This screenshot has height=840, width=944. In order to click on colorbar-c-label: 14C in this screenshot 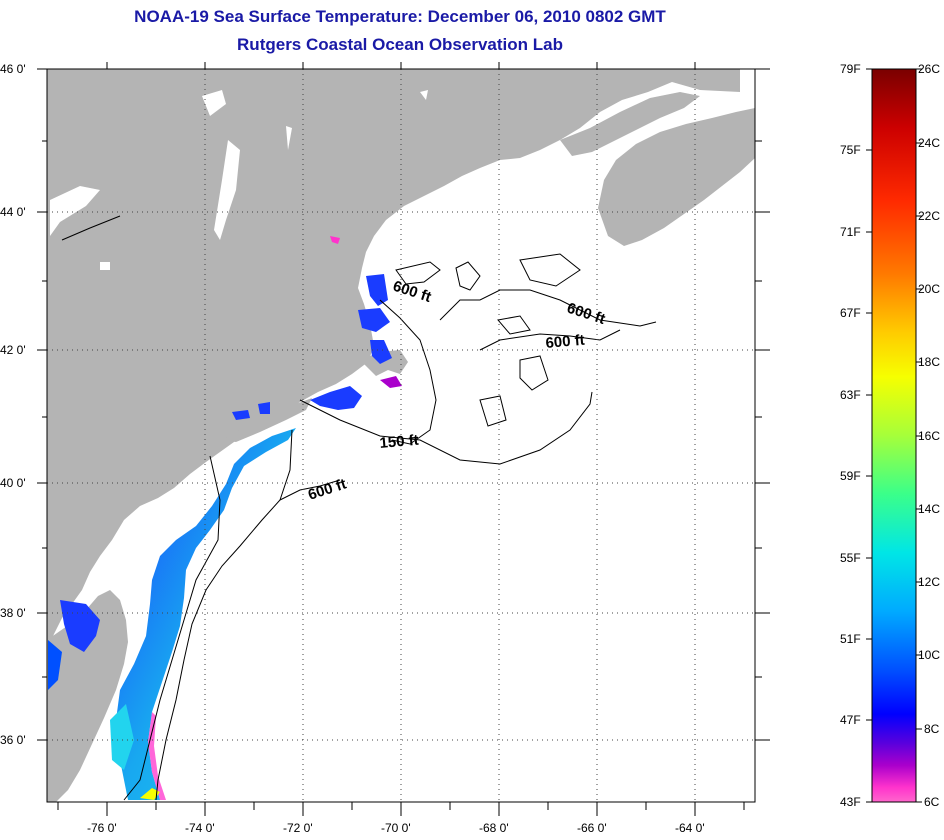, I will do `click(929, 509)`.